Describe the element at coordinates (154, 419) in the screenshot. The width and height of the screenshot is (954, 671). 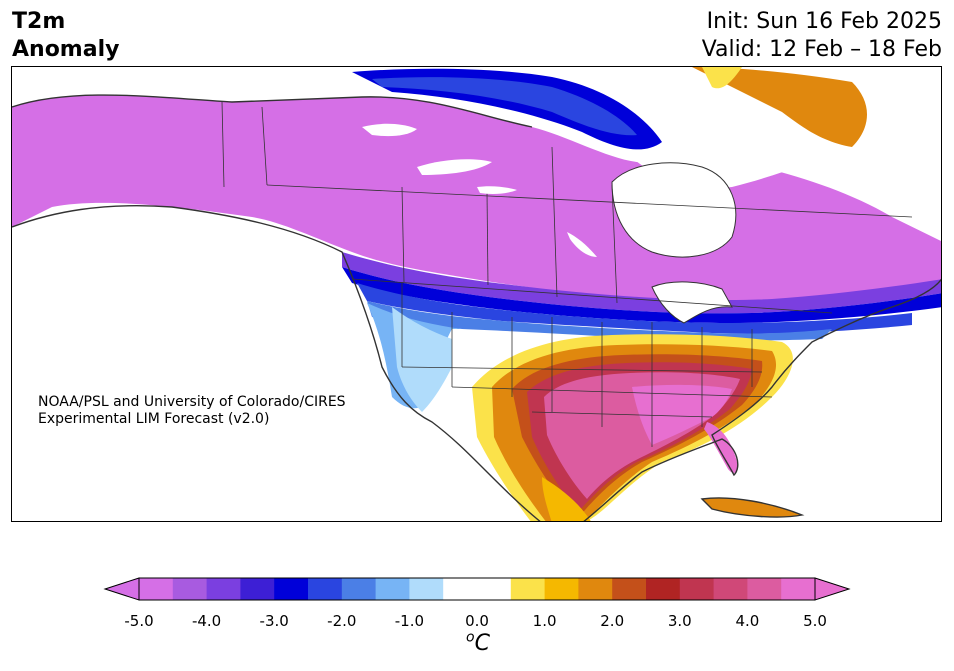
I see `credit-line-2: Experimental LIM Forecast (v2.0)` at that location.